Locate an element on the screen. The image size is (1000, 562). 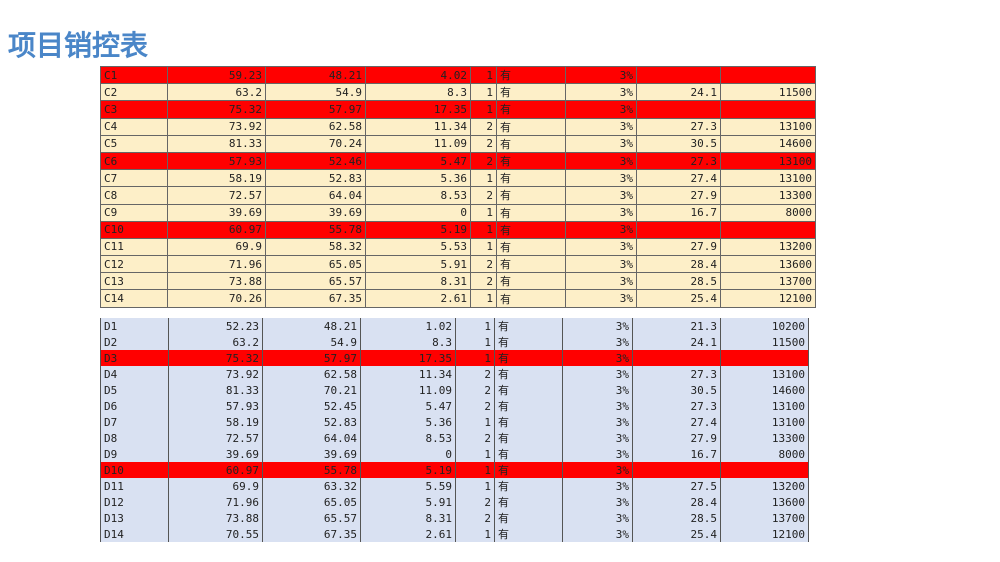
cell: 55.78 is located at coordinates (315, 229).